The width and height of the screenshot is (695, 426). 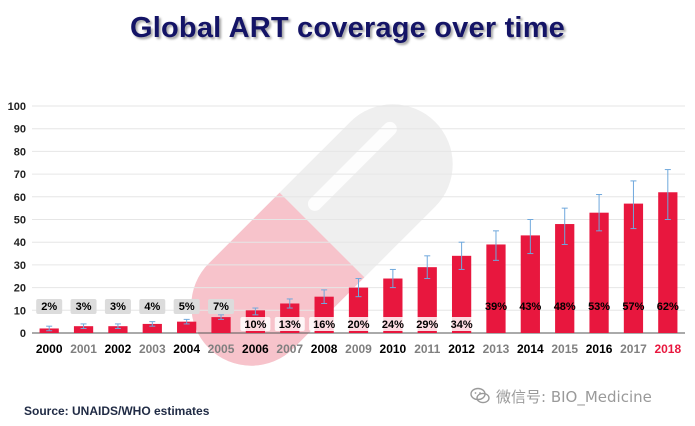 What do you see at coordinates (347, 28) in the screenshot?
I see `chart-title: Global ART coverage over time` at bounding box center [347, 28].